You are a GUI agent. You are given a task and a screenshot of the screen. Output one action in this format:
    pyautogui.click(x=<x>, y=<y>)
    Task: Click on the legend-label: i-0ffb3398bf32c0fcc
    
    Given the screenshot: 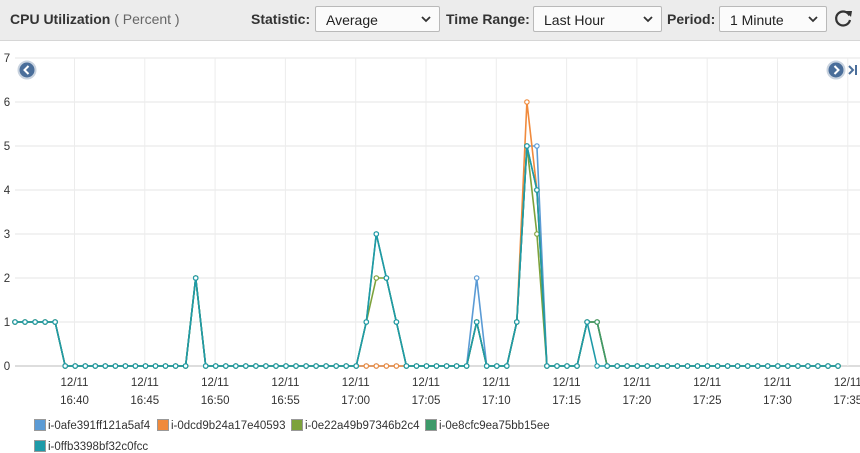 What is the action you would take?
    pyautogui.click(x=98, y=447)
    